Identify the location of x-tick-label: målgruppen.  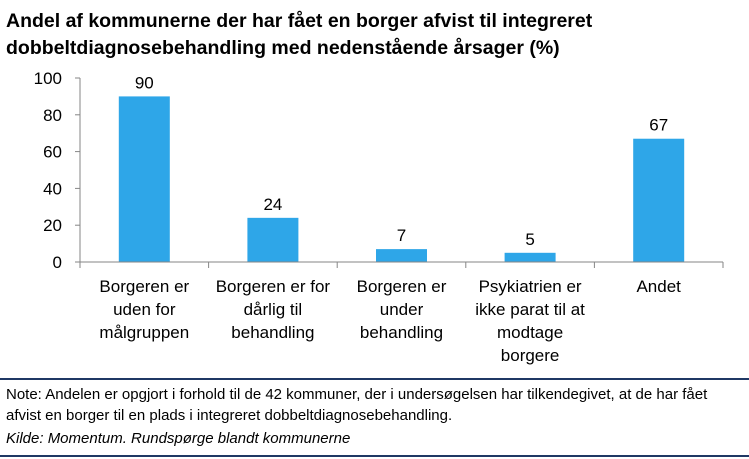
(144, 332).